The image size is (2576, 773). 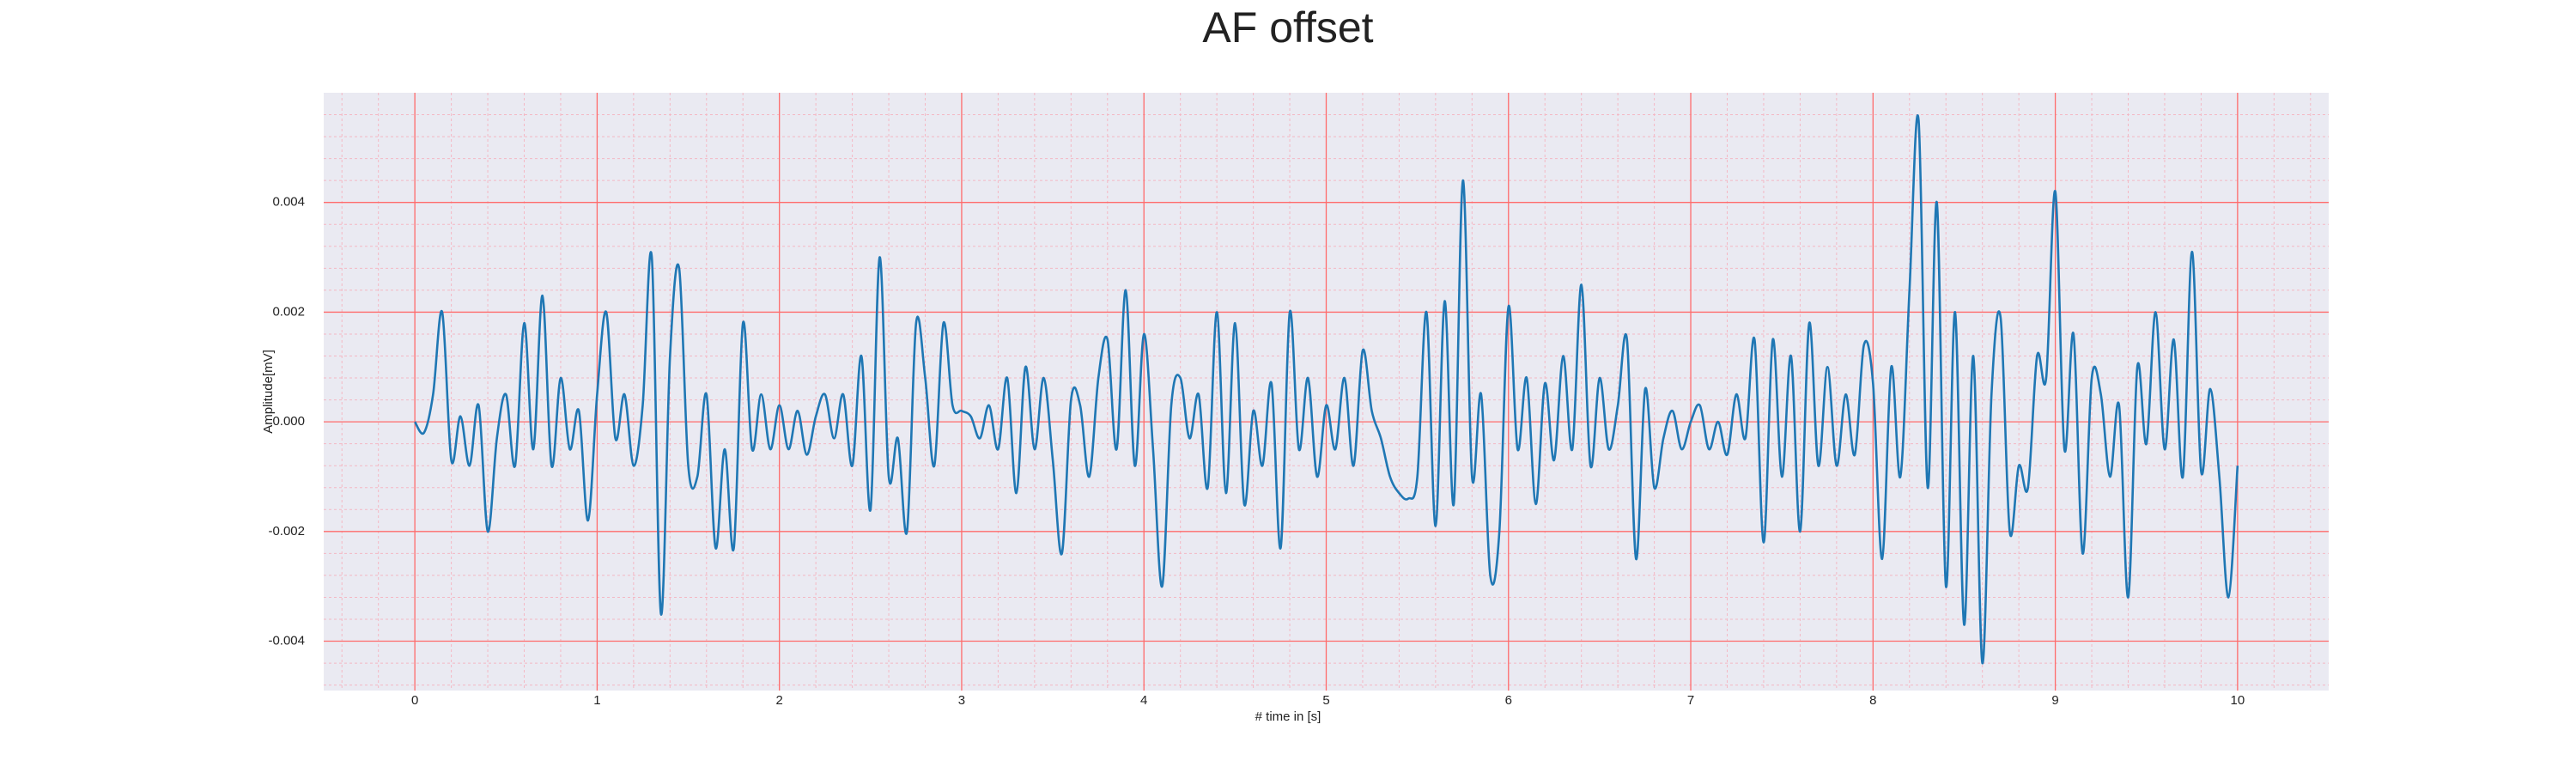 What do you see at coordinates (286, 641) in the screenshot?
I see `y-tick-label: -0.004` at bounding box center [286, 641].